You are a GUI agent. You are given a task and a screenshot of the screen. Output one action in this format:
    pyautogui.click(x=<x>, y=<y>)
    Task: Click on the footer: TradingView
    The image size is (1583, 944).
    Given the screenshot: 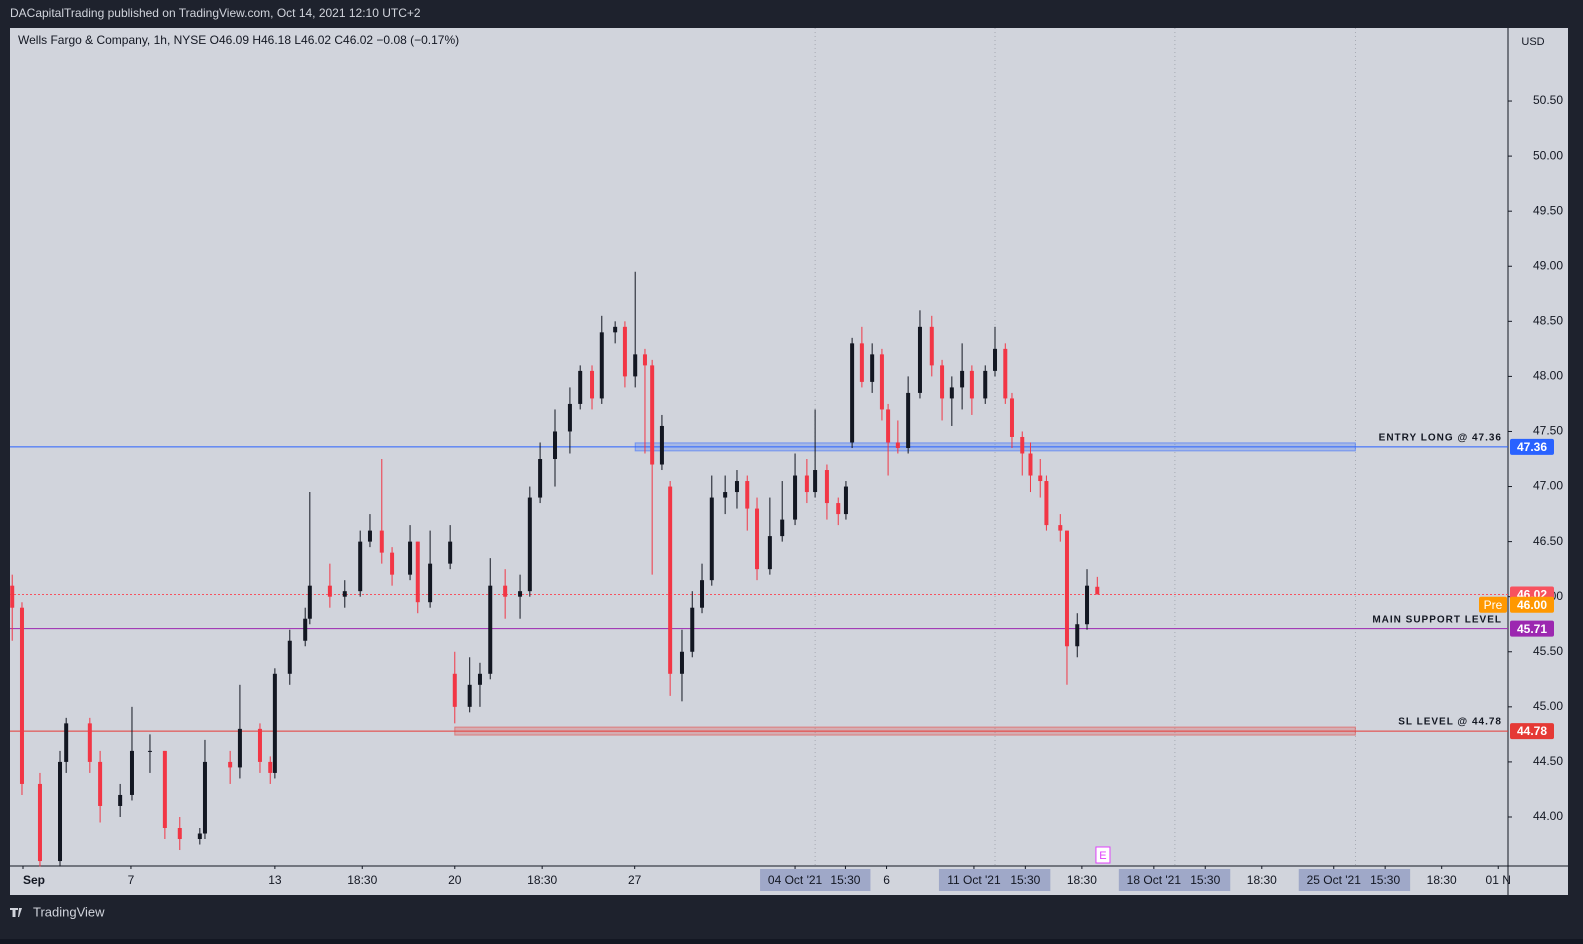 What is the action you would take?
    pyautogui.click(x=69, y=911)
    